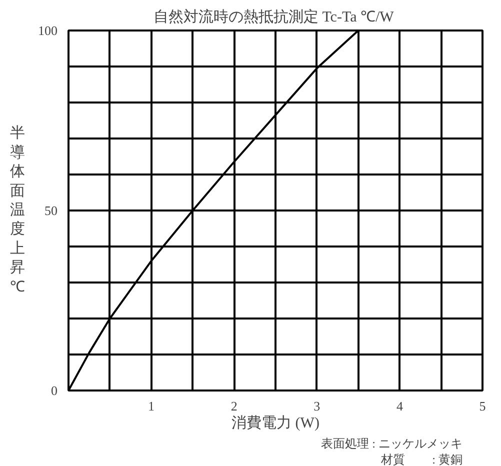  I want to click on x-tick-label: 4, so click(400, 406).